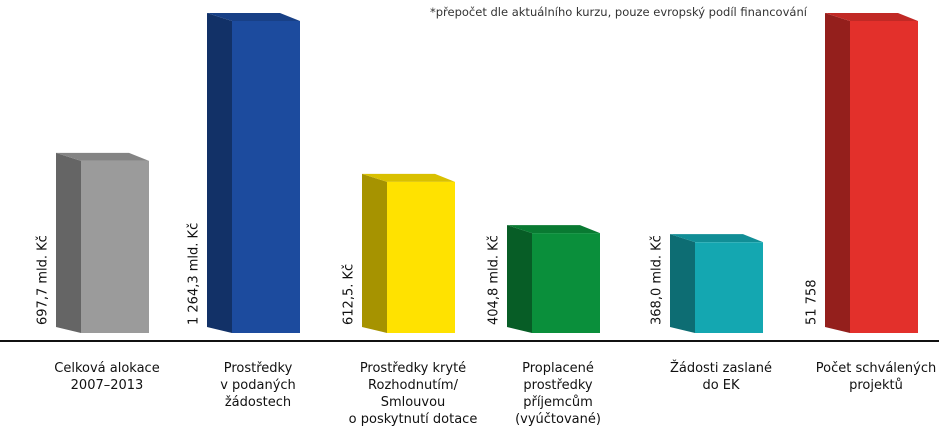  I want to click on x-tick-label: Žádosti zaslané, so click(721, 368).